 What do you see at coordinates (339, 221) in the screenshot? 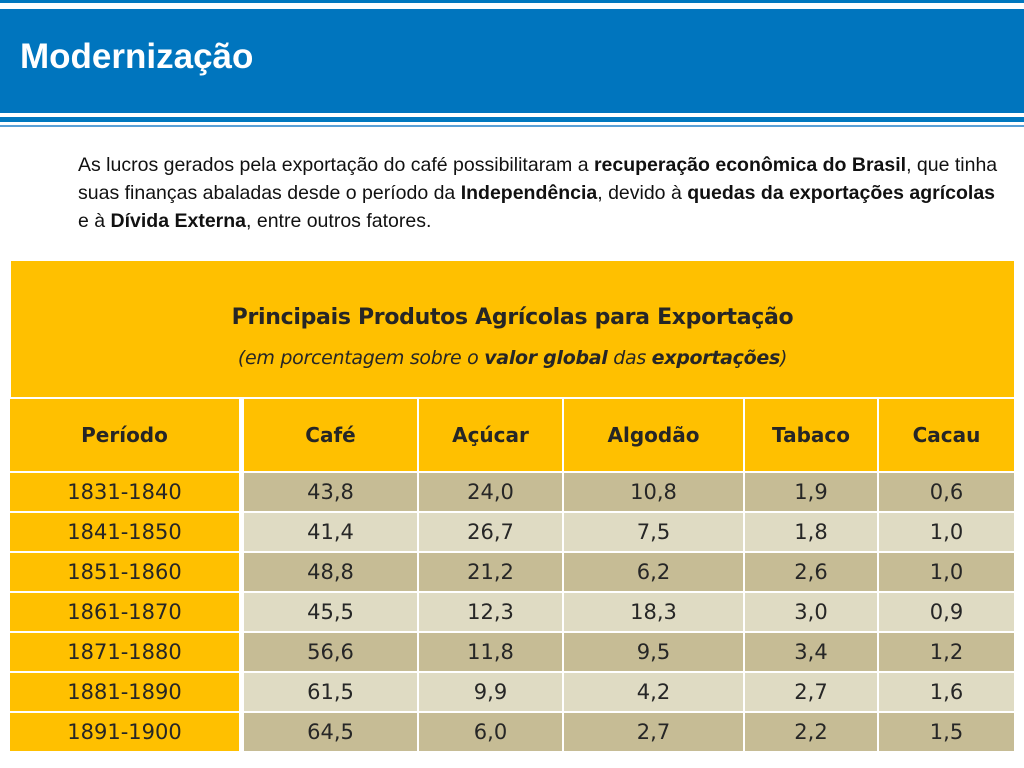
I see `intro-text-5: , entre outros fatores.` at bounding box center [339, 221].